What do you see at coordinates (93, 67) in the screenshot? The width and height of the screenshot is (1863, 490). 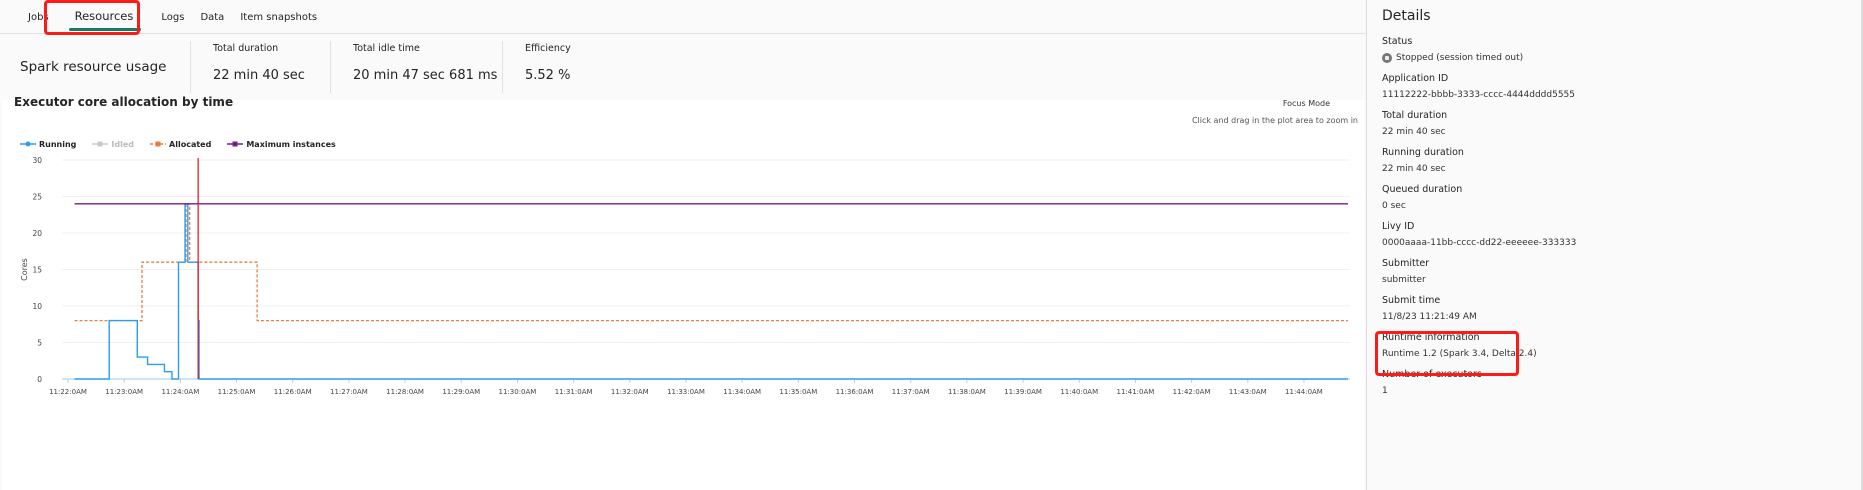 I see `summary-title: Spark resource usage` at bounding box center [93, 67].